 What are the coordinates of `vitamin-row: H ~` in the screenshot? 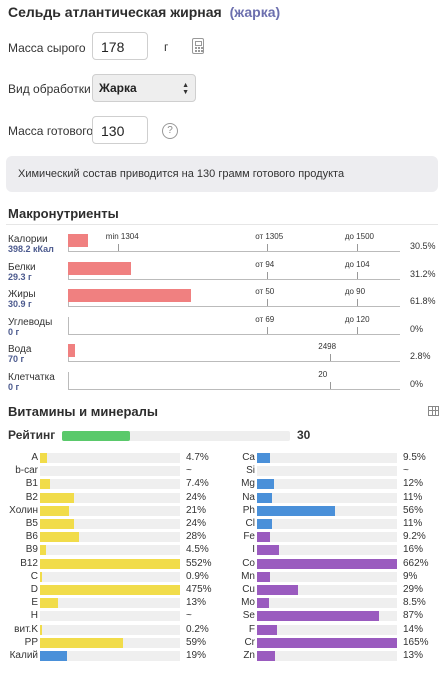 It's located at (113, 616).